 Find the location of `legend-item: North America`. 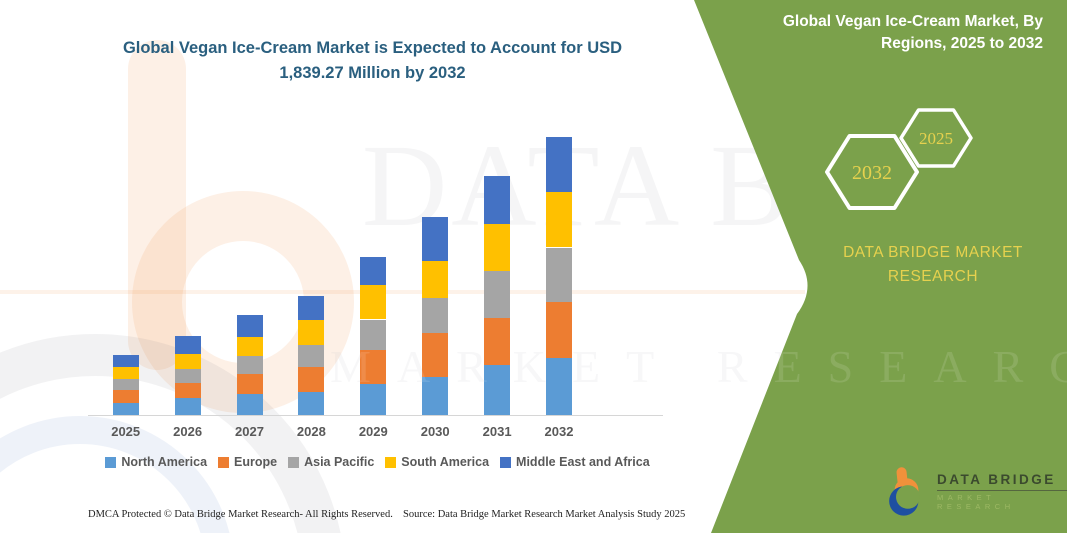

legend-item: North America is located at coordinates (156, 462).